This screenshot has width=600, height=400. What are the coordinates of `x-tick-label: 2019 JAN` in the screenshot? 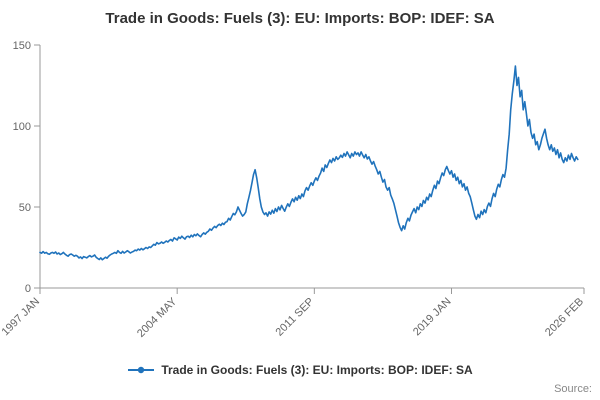 It's located at (432, 317).